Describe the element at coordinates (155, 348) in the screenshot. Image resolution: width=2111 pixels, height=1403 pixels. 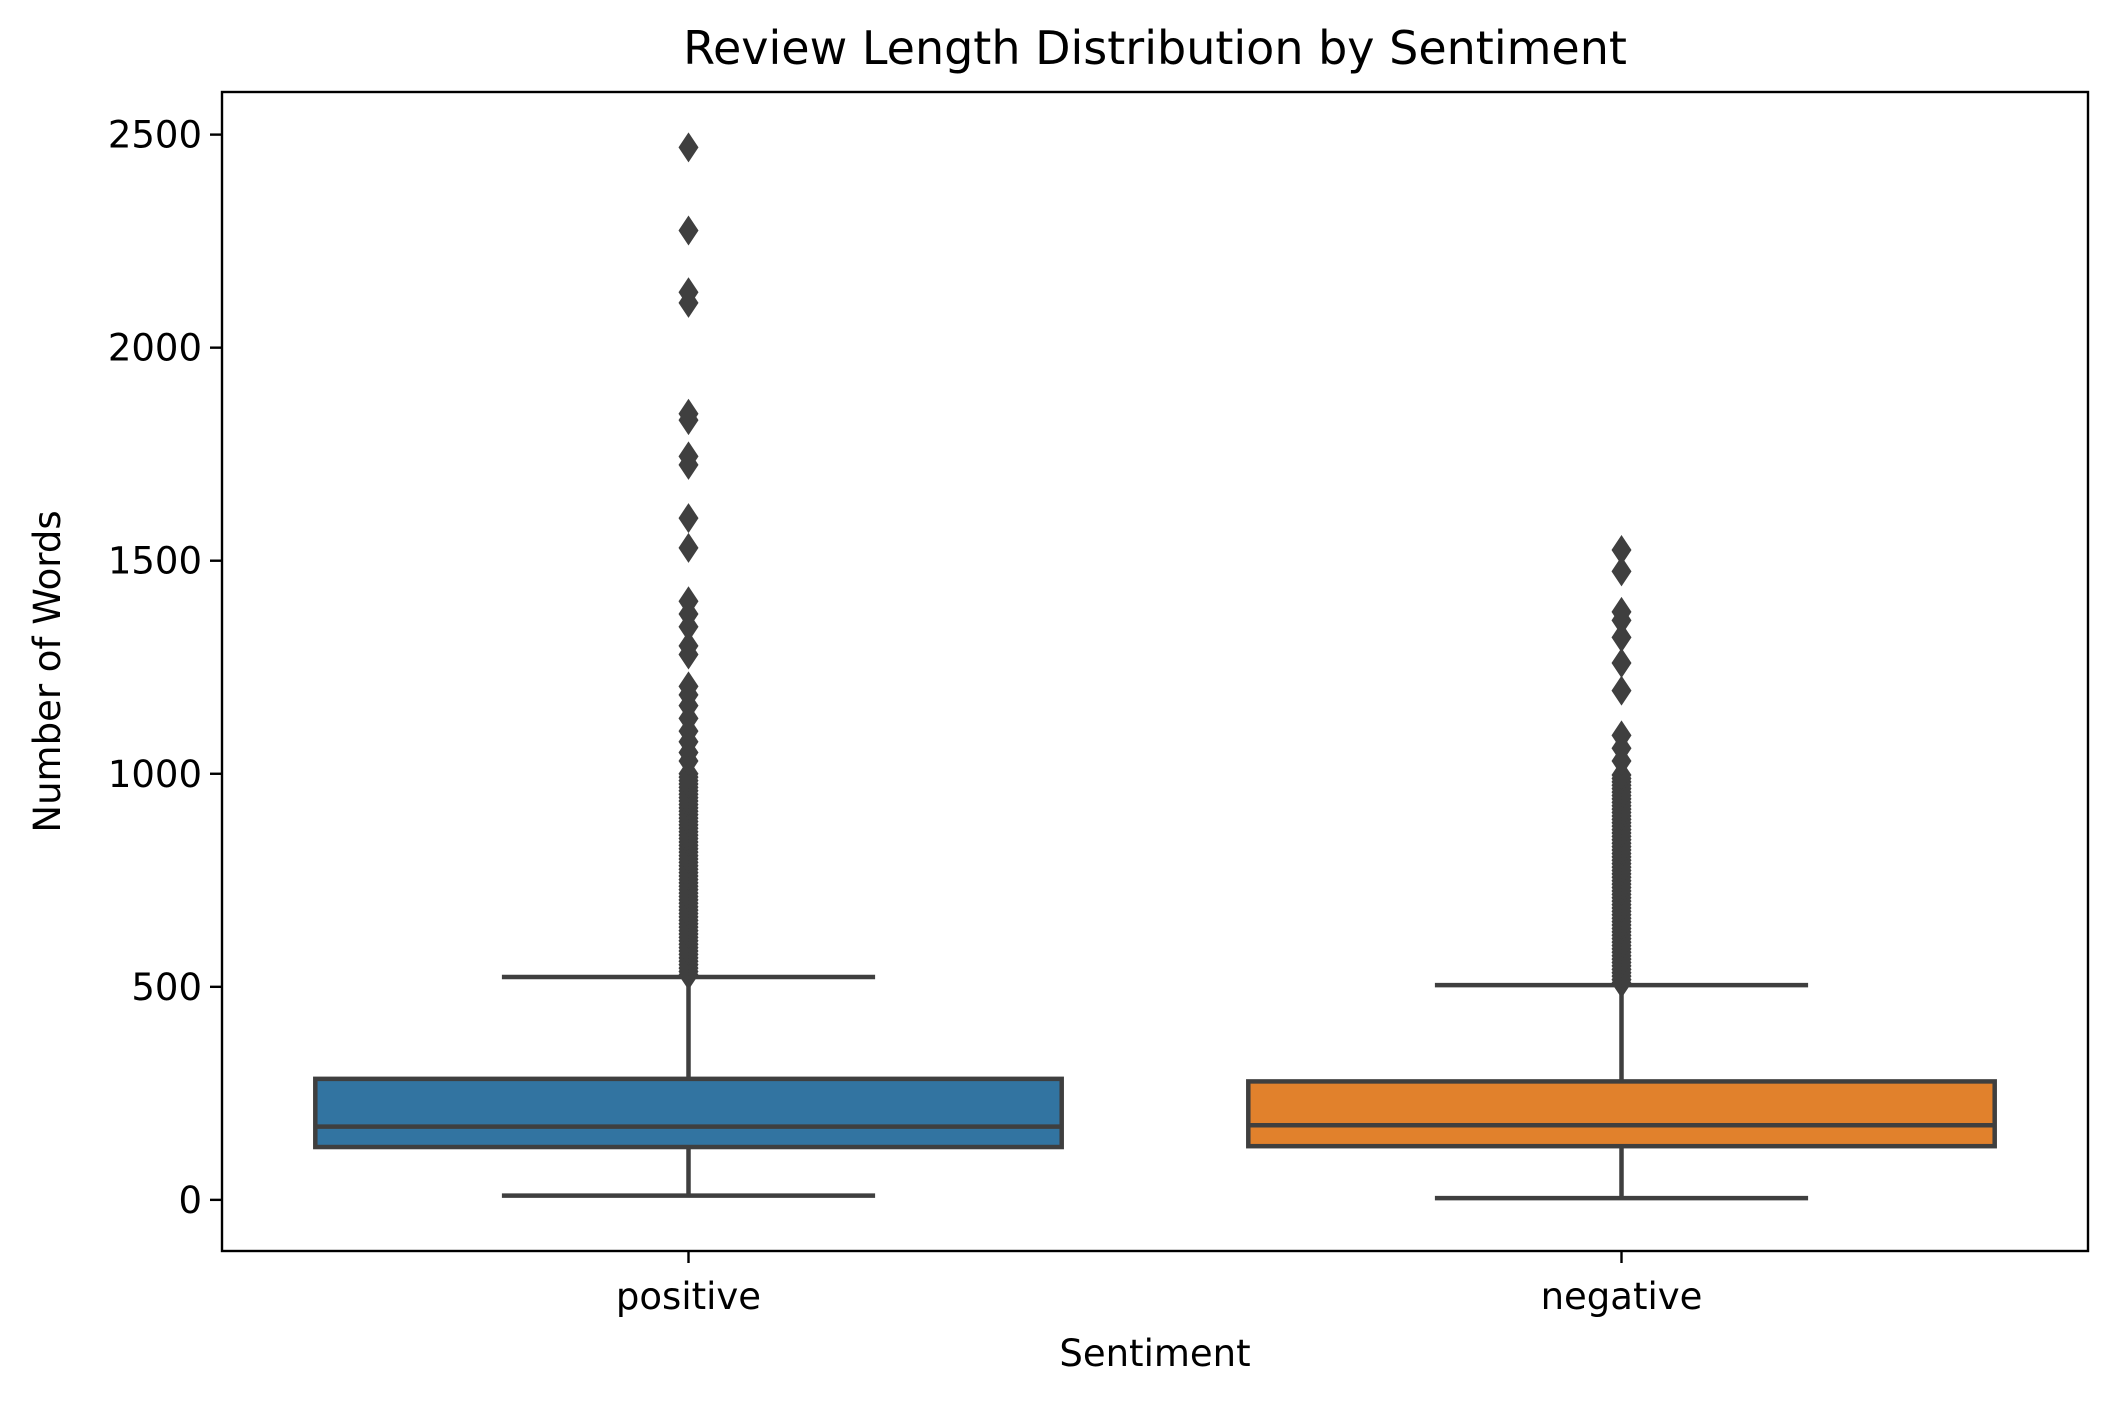
I see `y-tick-label: 2000` at that location.